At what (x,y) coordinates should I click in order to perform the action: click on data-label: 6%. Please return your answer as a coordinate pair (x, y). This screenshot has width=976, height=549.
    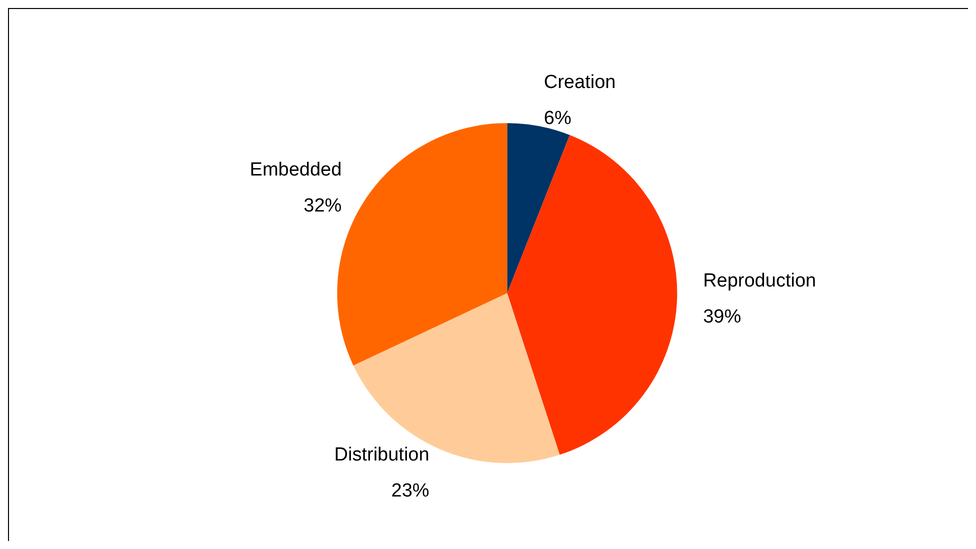
    Looking at the image, I should click on (558, 119).